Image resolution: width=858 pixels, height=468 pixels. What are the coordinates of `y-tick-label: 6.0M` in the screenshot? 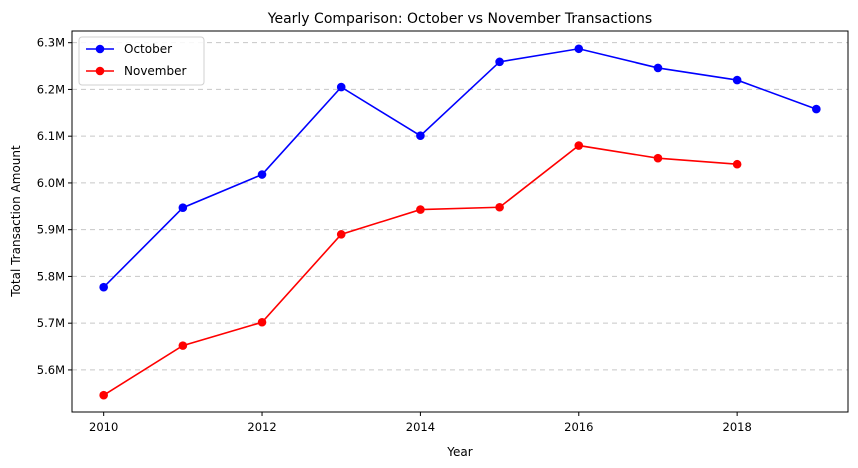 It's located at (51, 183).